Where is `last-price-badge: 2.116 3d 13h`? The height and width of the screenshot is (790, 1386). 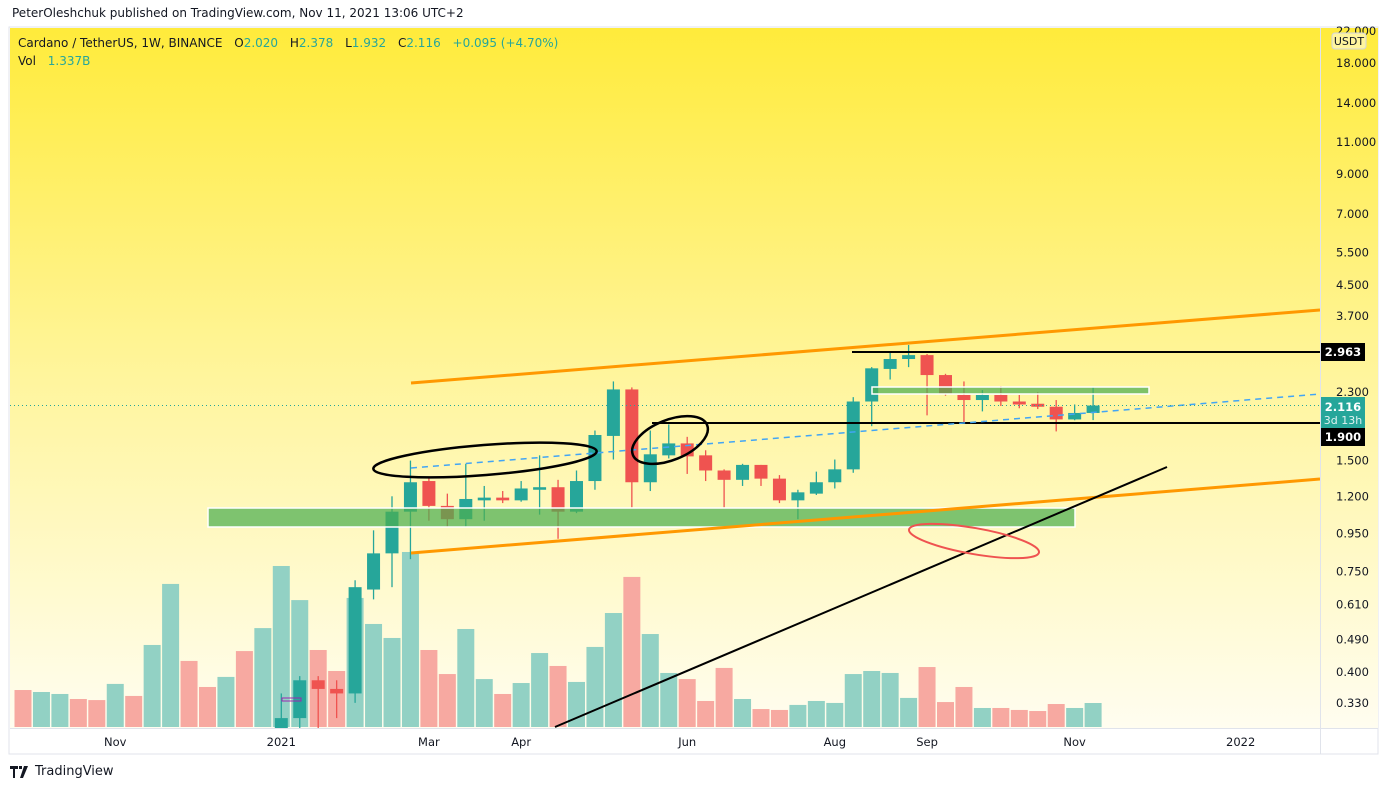
last-price-badge: 2.116 3d 13h is located at coordinates (1343, 412).